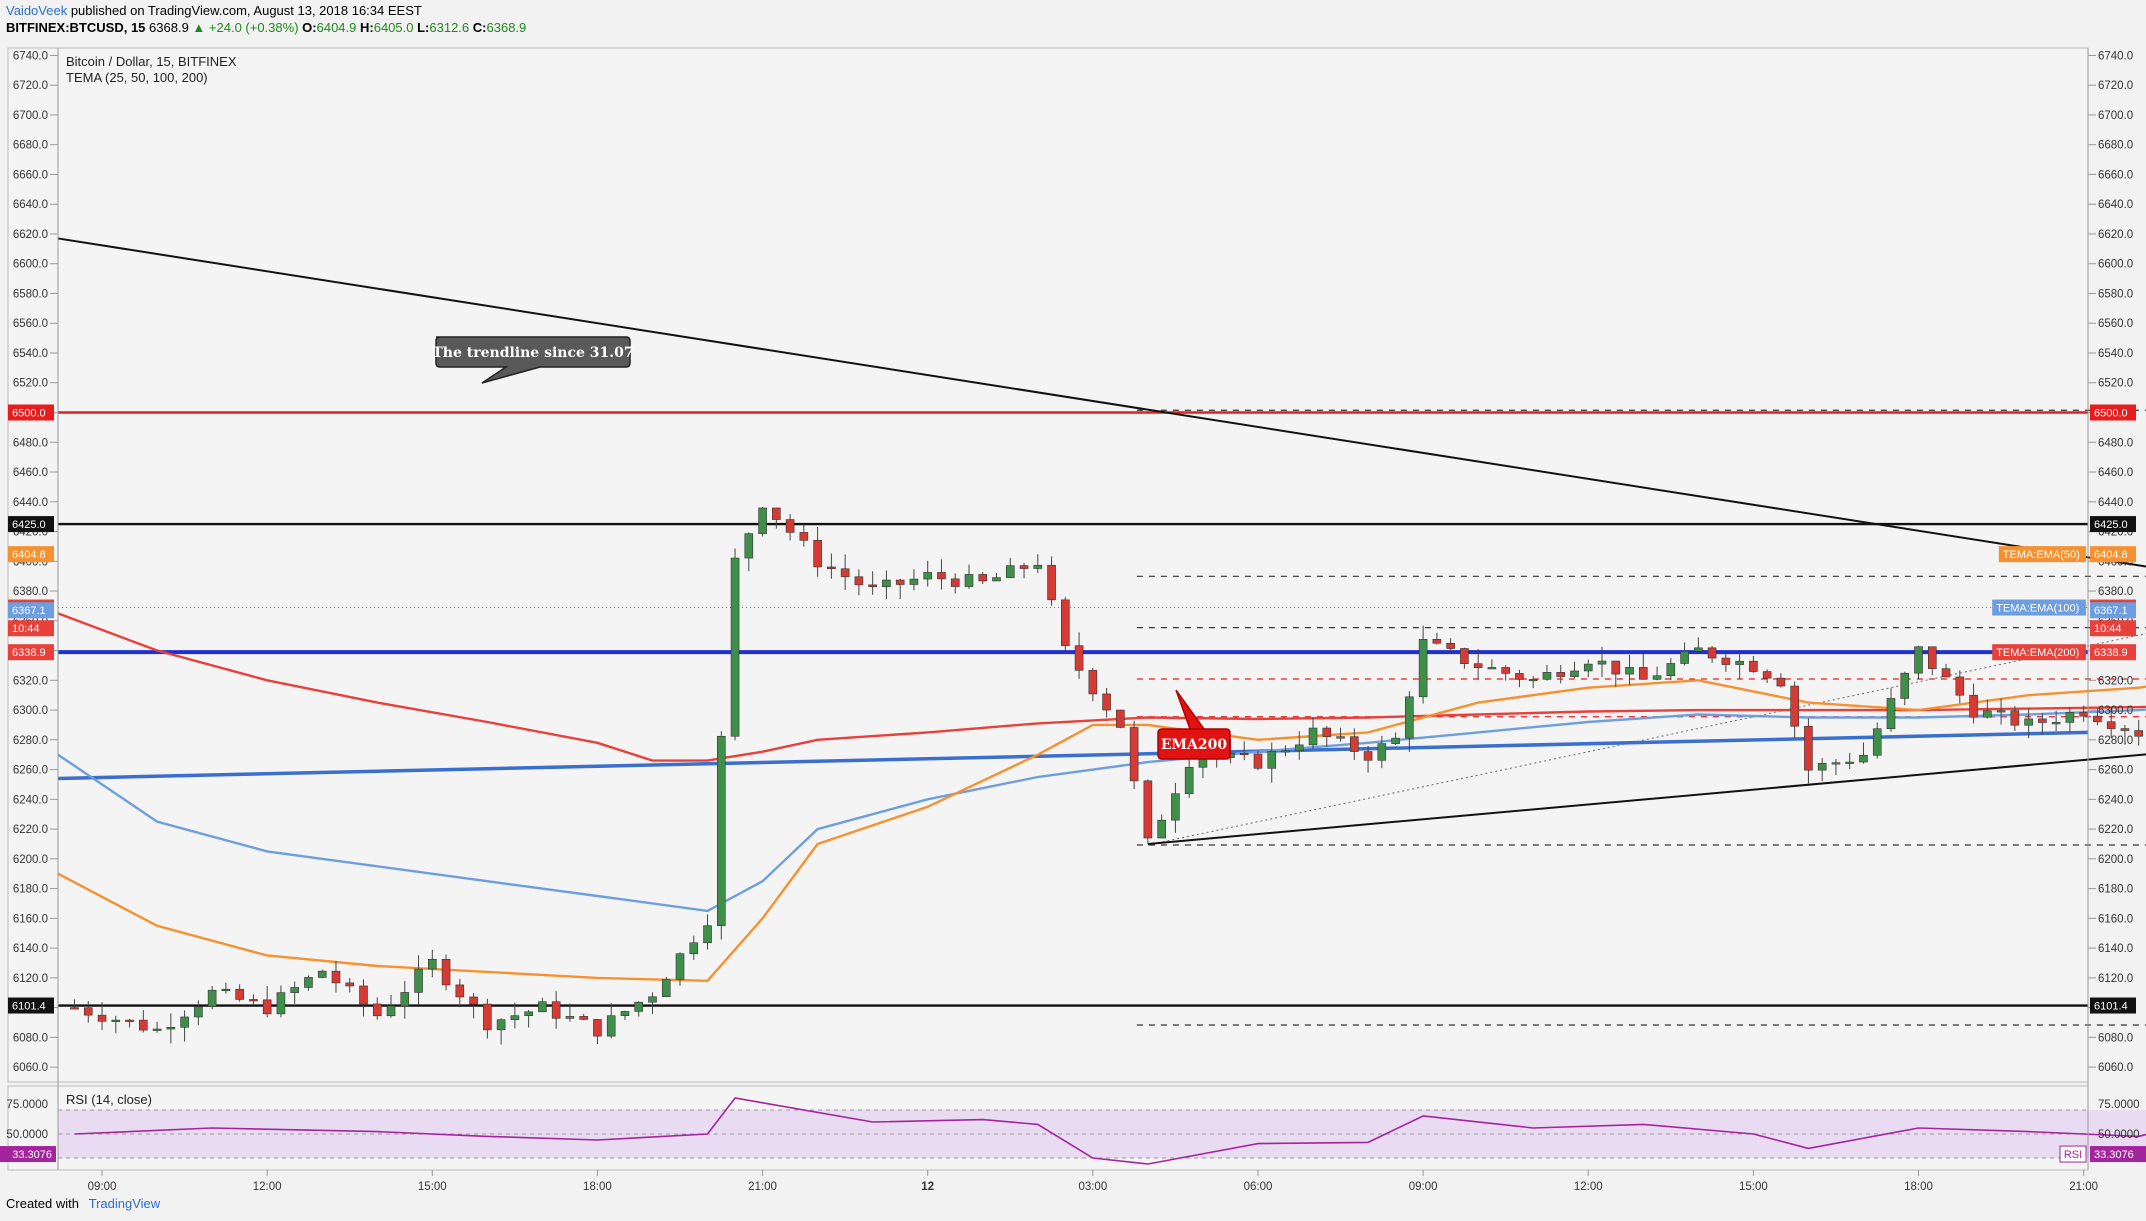  I want to click on open-label: O:, so click(309, 27).